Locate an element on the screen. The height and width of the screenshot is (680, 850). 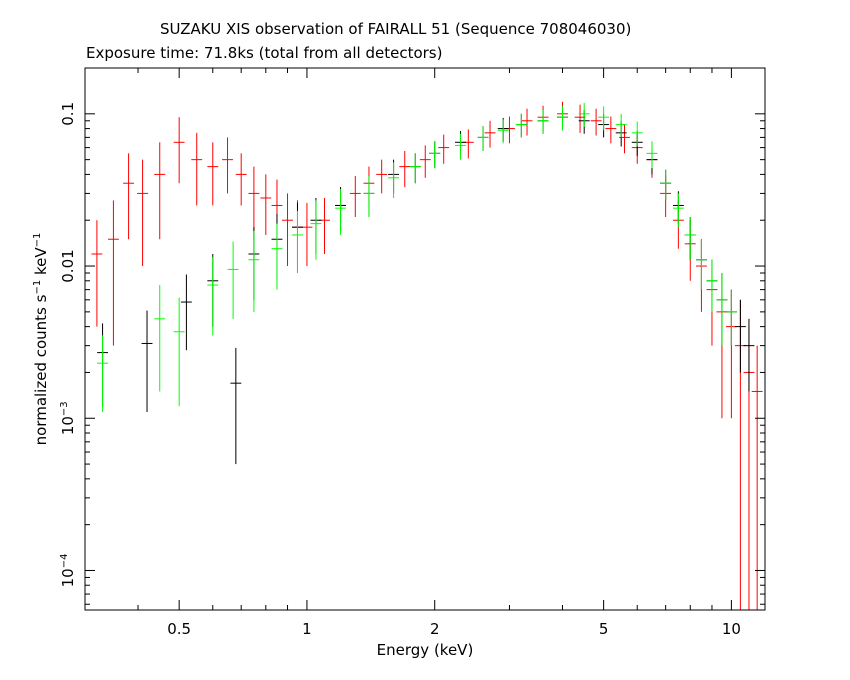
y-axis-label-mid: keV is located at coordinates (41, 263).